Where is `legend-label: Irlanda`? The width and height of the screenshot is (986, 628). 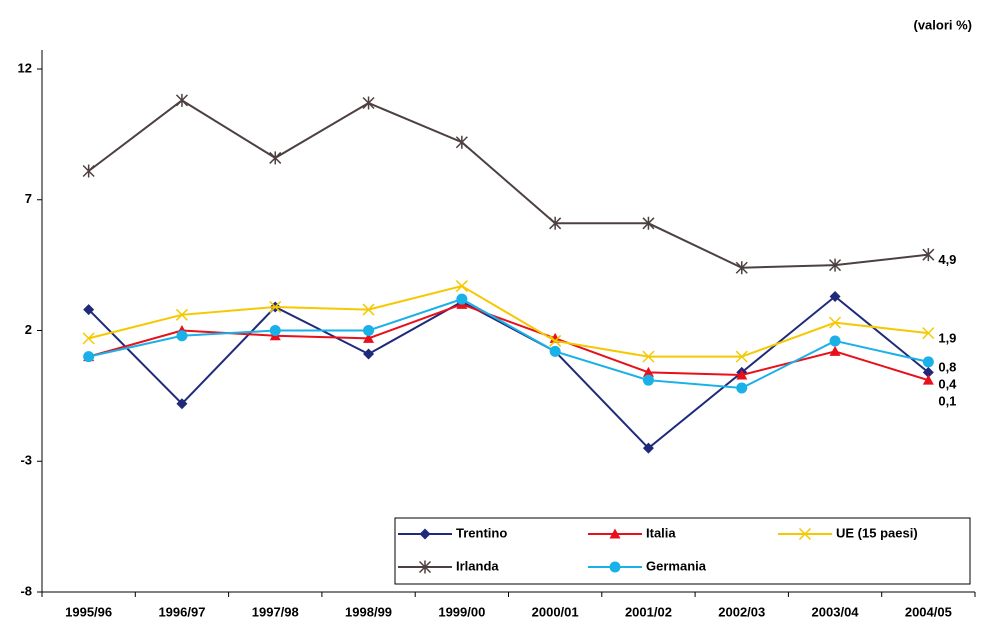 legend-label: Irlanda is located at coordinates (477, 565).